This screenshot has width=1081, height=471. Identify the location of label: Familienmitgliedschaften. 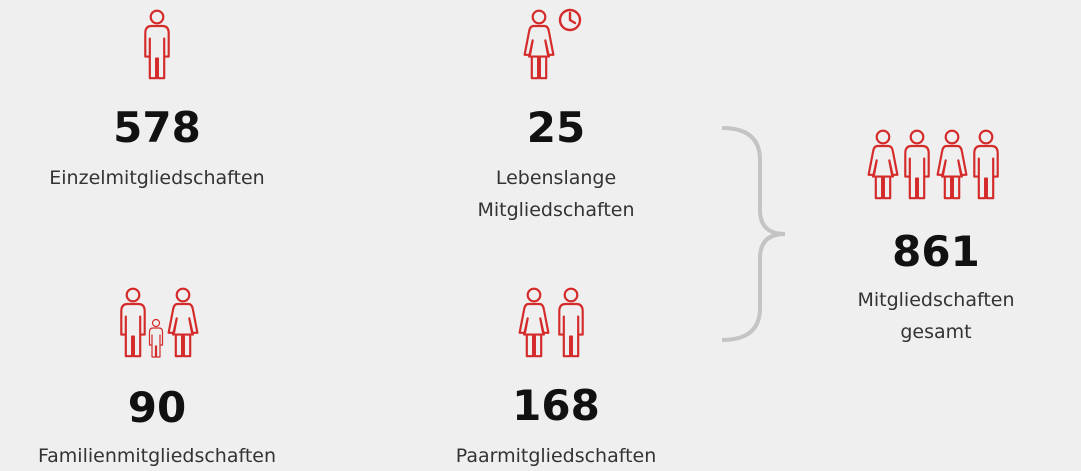
(157, 456).